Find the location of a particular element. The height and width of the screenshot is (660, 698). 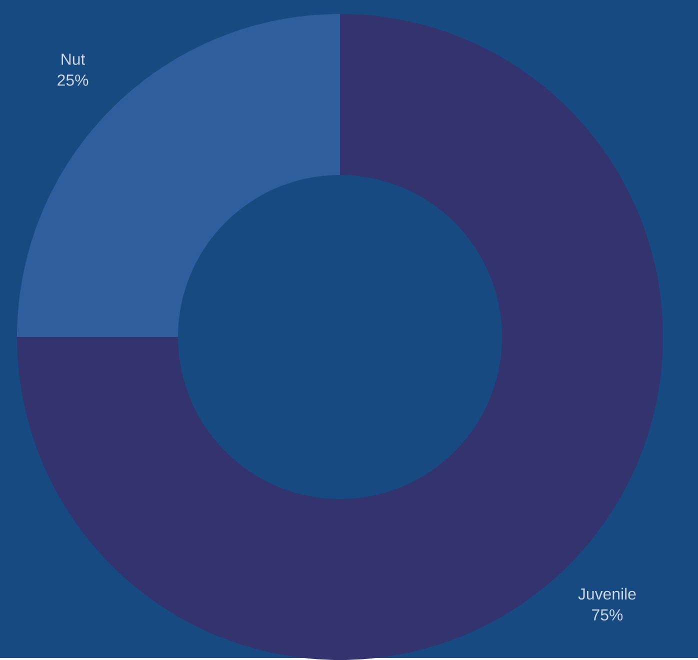

data-label: 75% is located at coordinates (607, 615).